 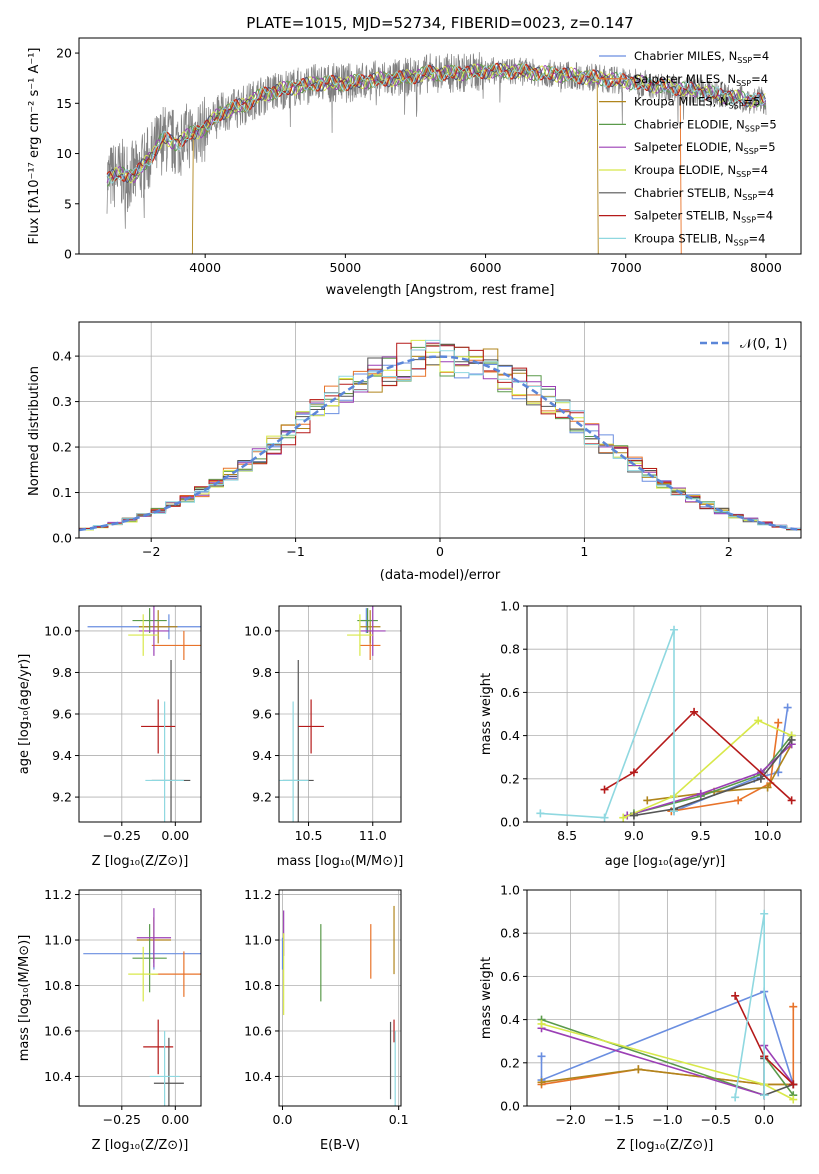 I want to click on histogram-legend: 𝒩(0, 1), so click(x=743, y=344).